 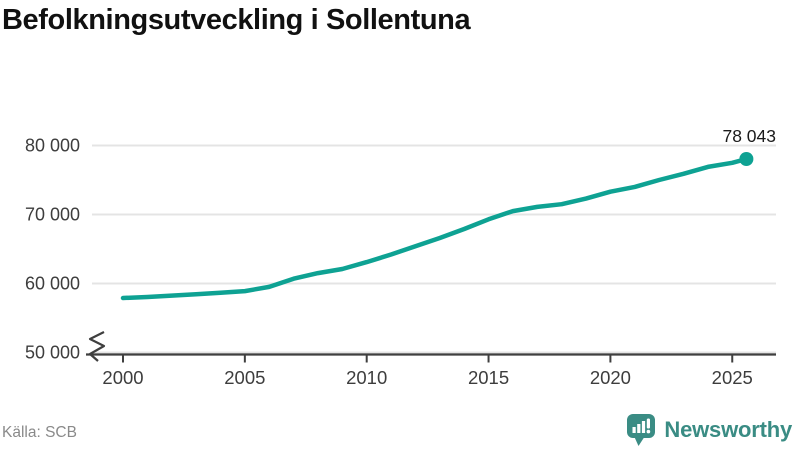 I want to click on x-tick-label: 2000, so click(x=122, y=377).